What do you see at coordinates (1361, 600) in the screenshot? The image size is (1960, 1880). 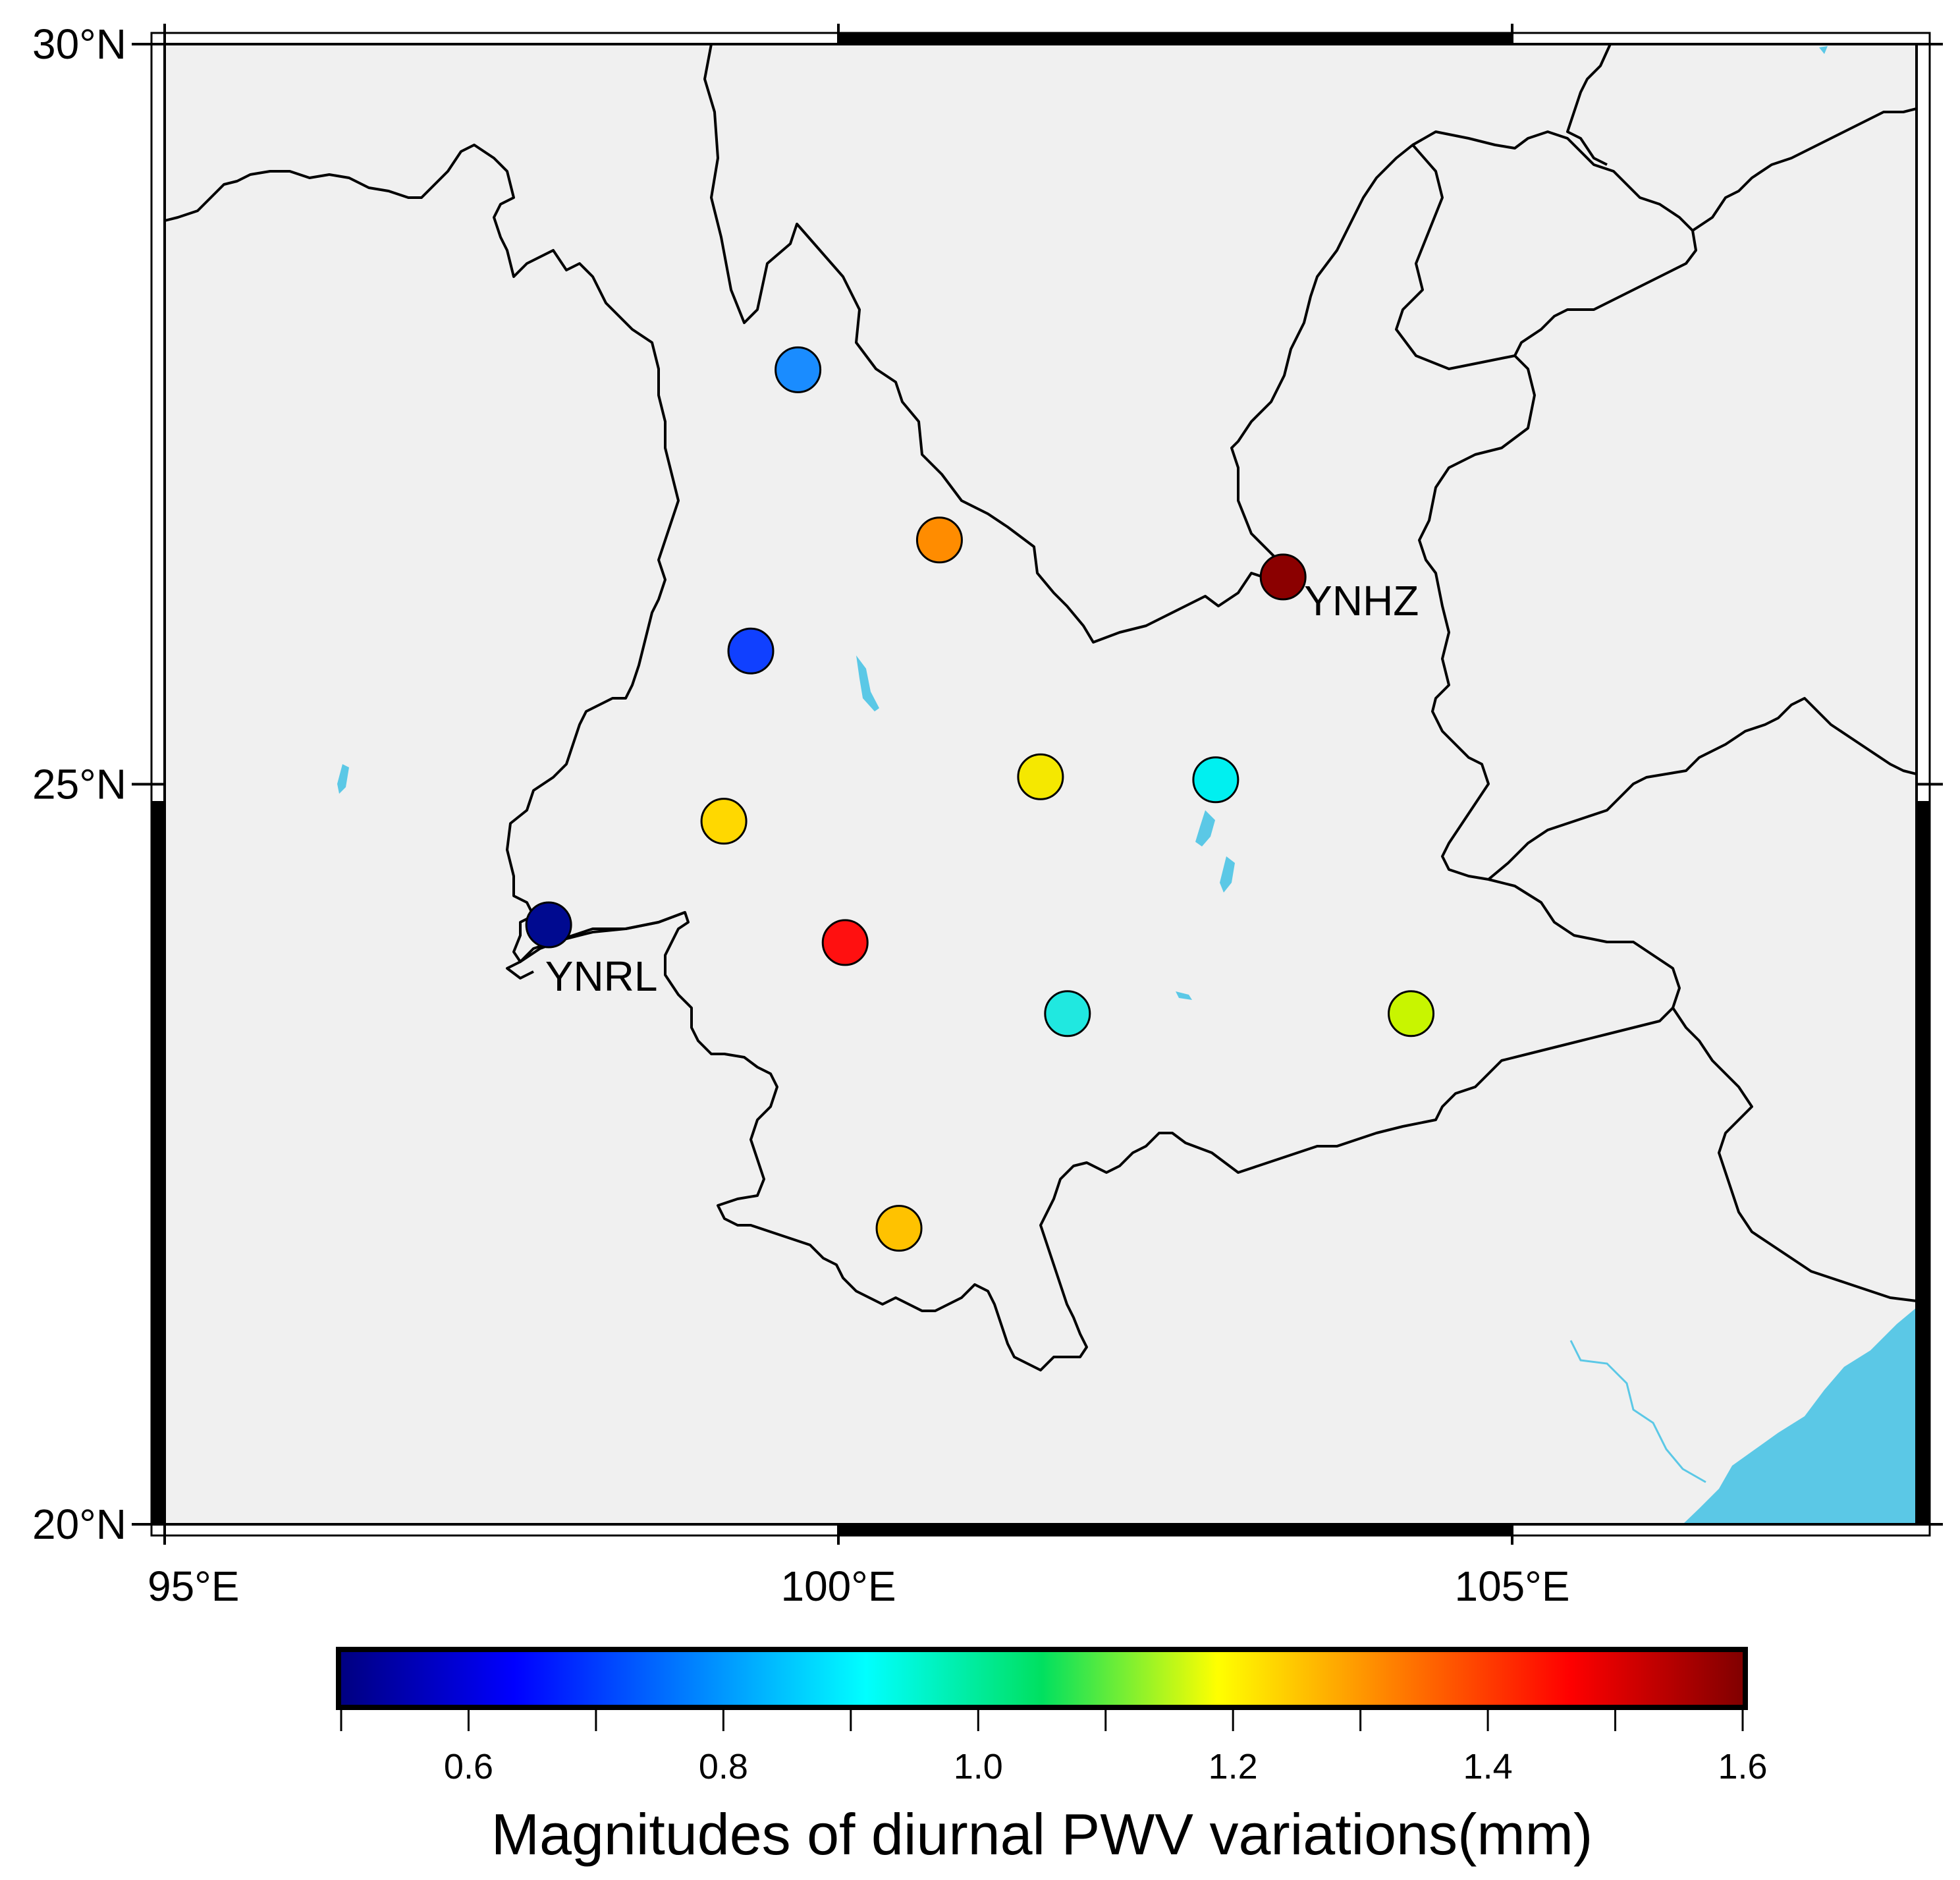 I see `station-label-ynhz: YNHZ` at bounding box center [1361, 600].